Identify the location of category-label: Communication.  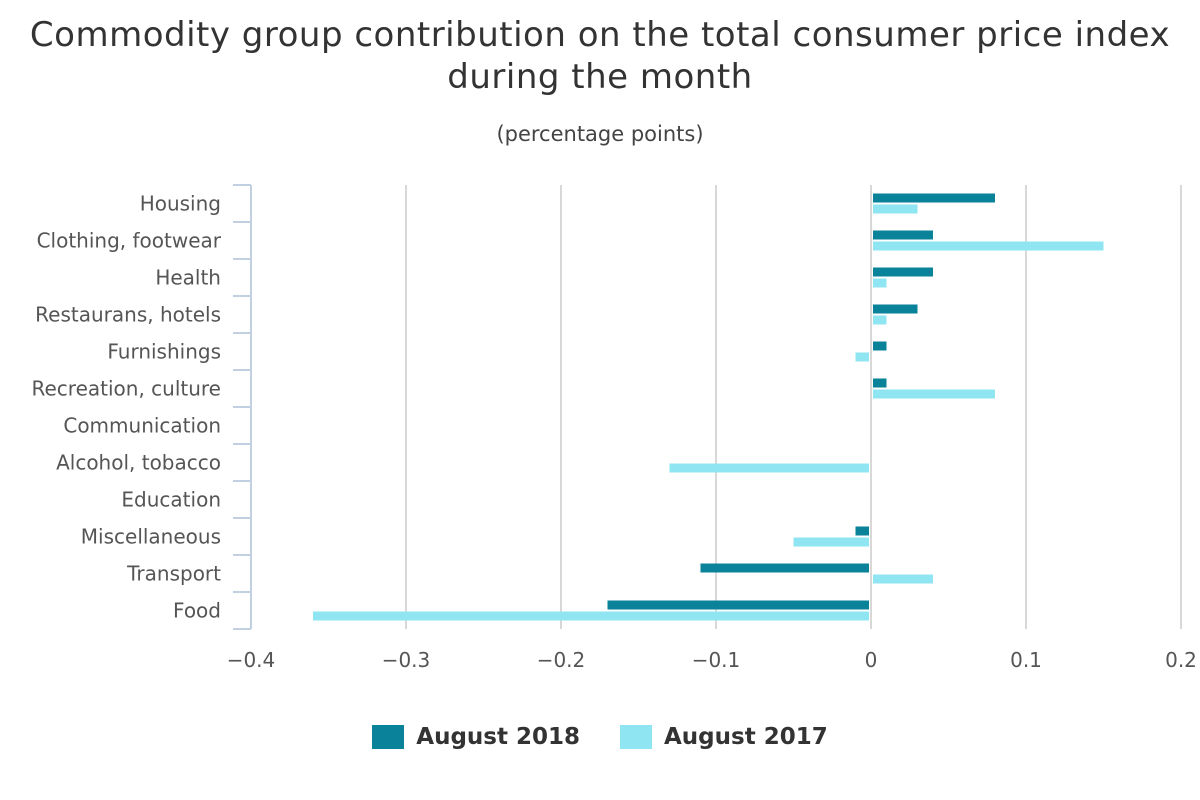
(142, 426).